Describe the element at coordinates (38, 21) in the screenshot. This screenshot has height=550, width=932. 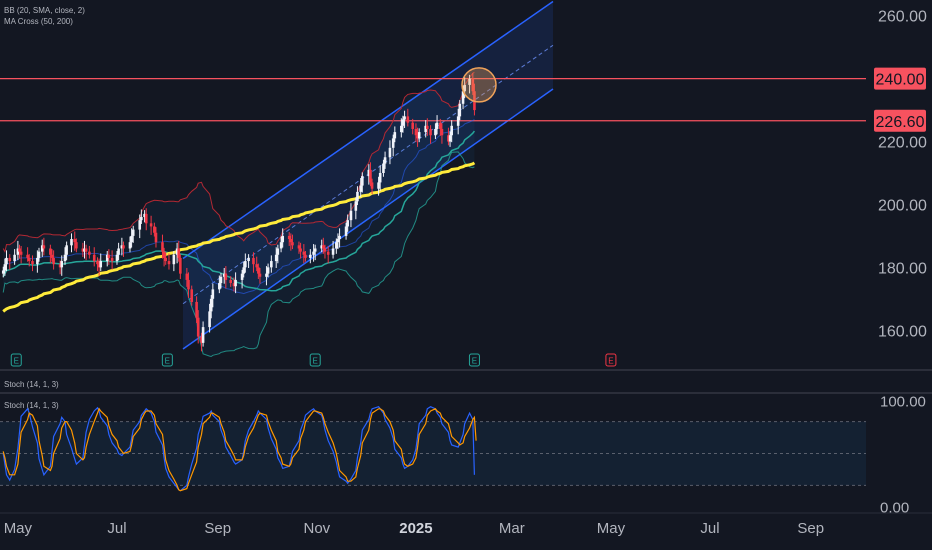
I see `ma-cross-indicator-label: MA Cross (50, 200)` at that location.